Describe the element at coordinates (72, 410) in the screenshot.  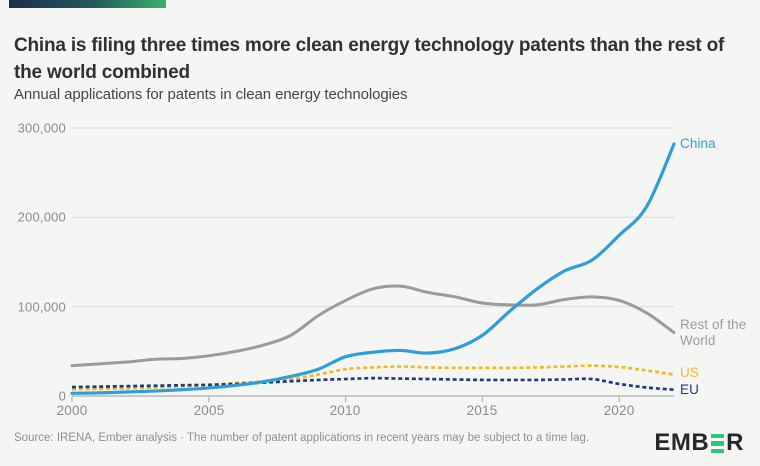
I see `xtick-label-2000: 2000` at that location.